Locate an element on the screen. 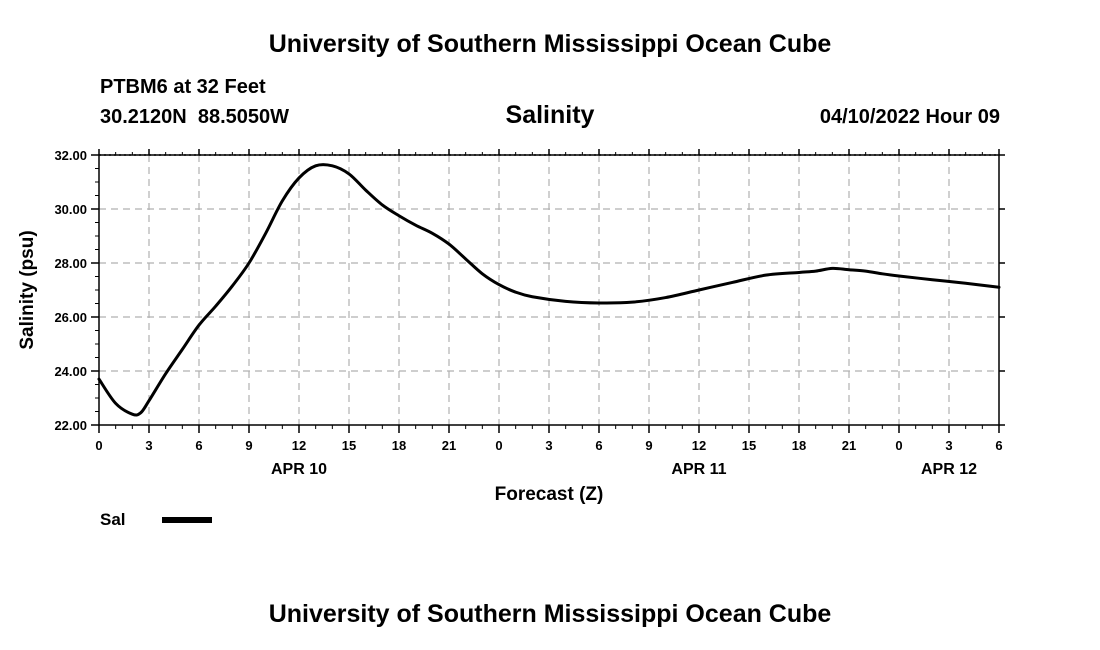 The height and width of the screenshot is (650, 1100). date-label: APR 10 is located at coordinates (299, 469).